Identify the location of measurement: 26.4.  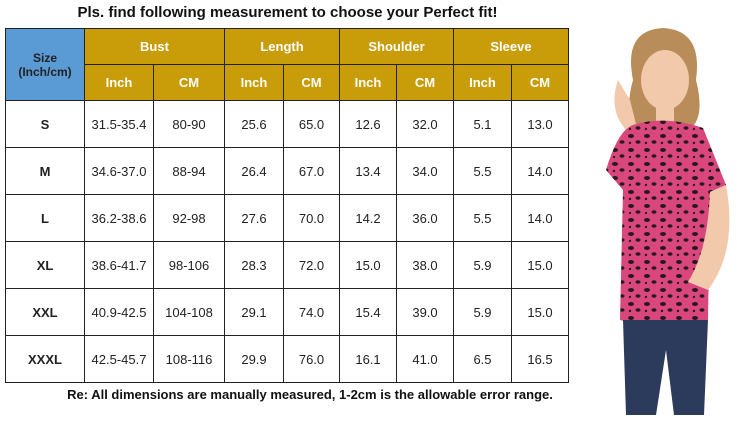
(254, 171).